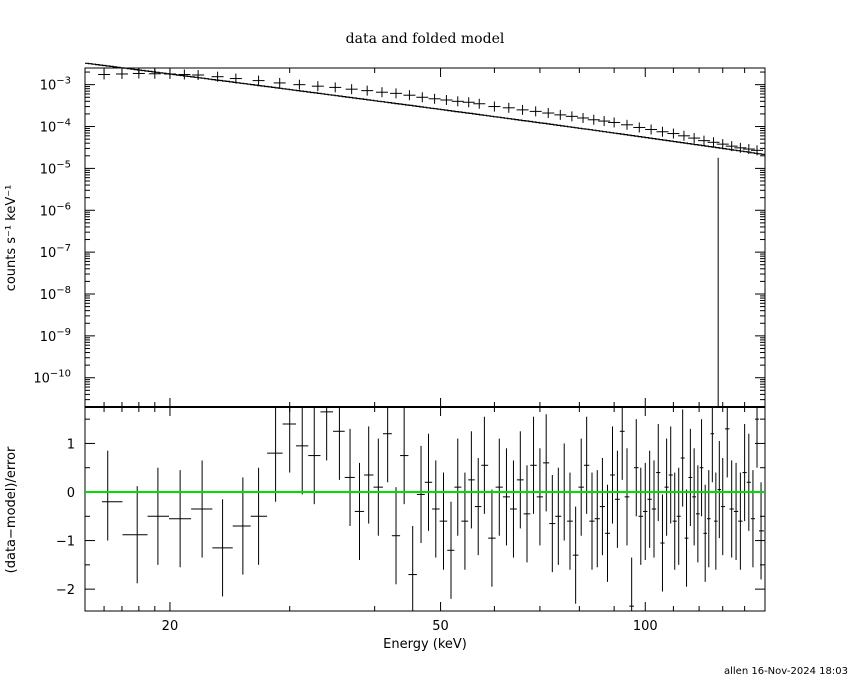  I want to click on x-tick-label: 50, so click(440, 626).